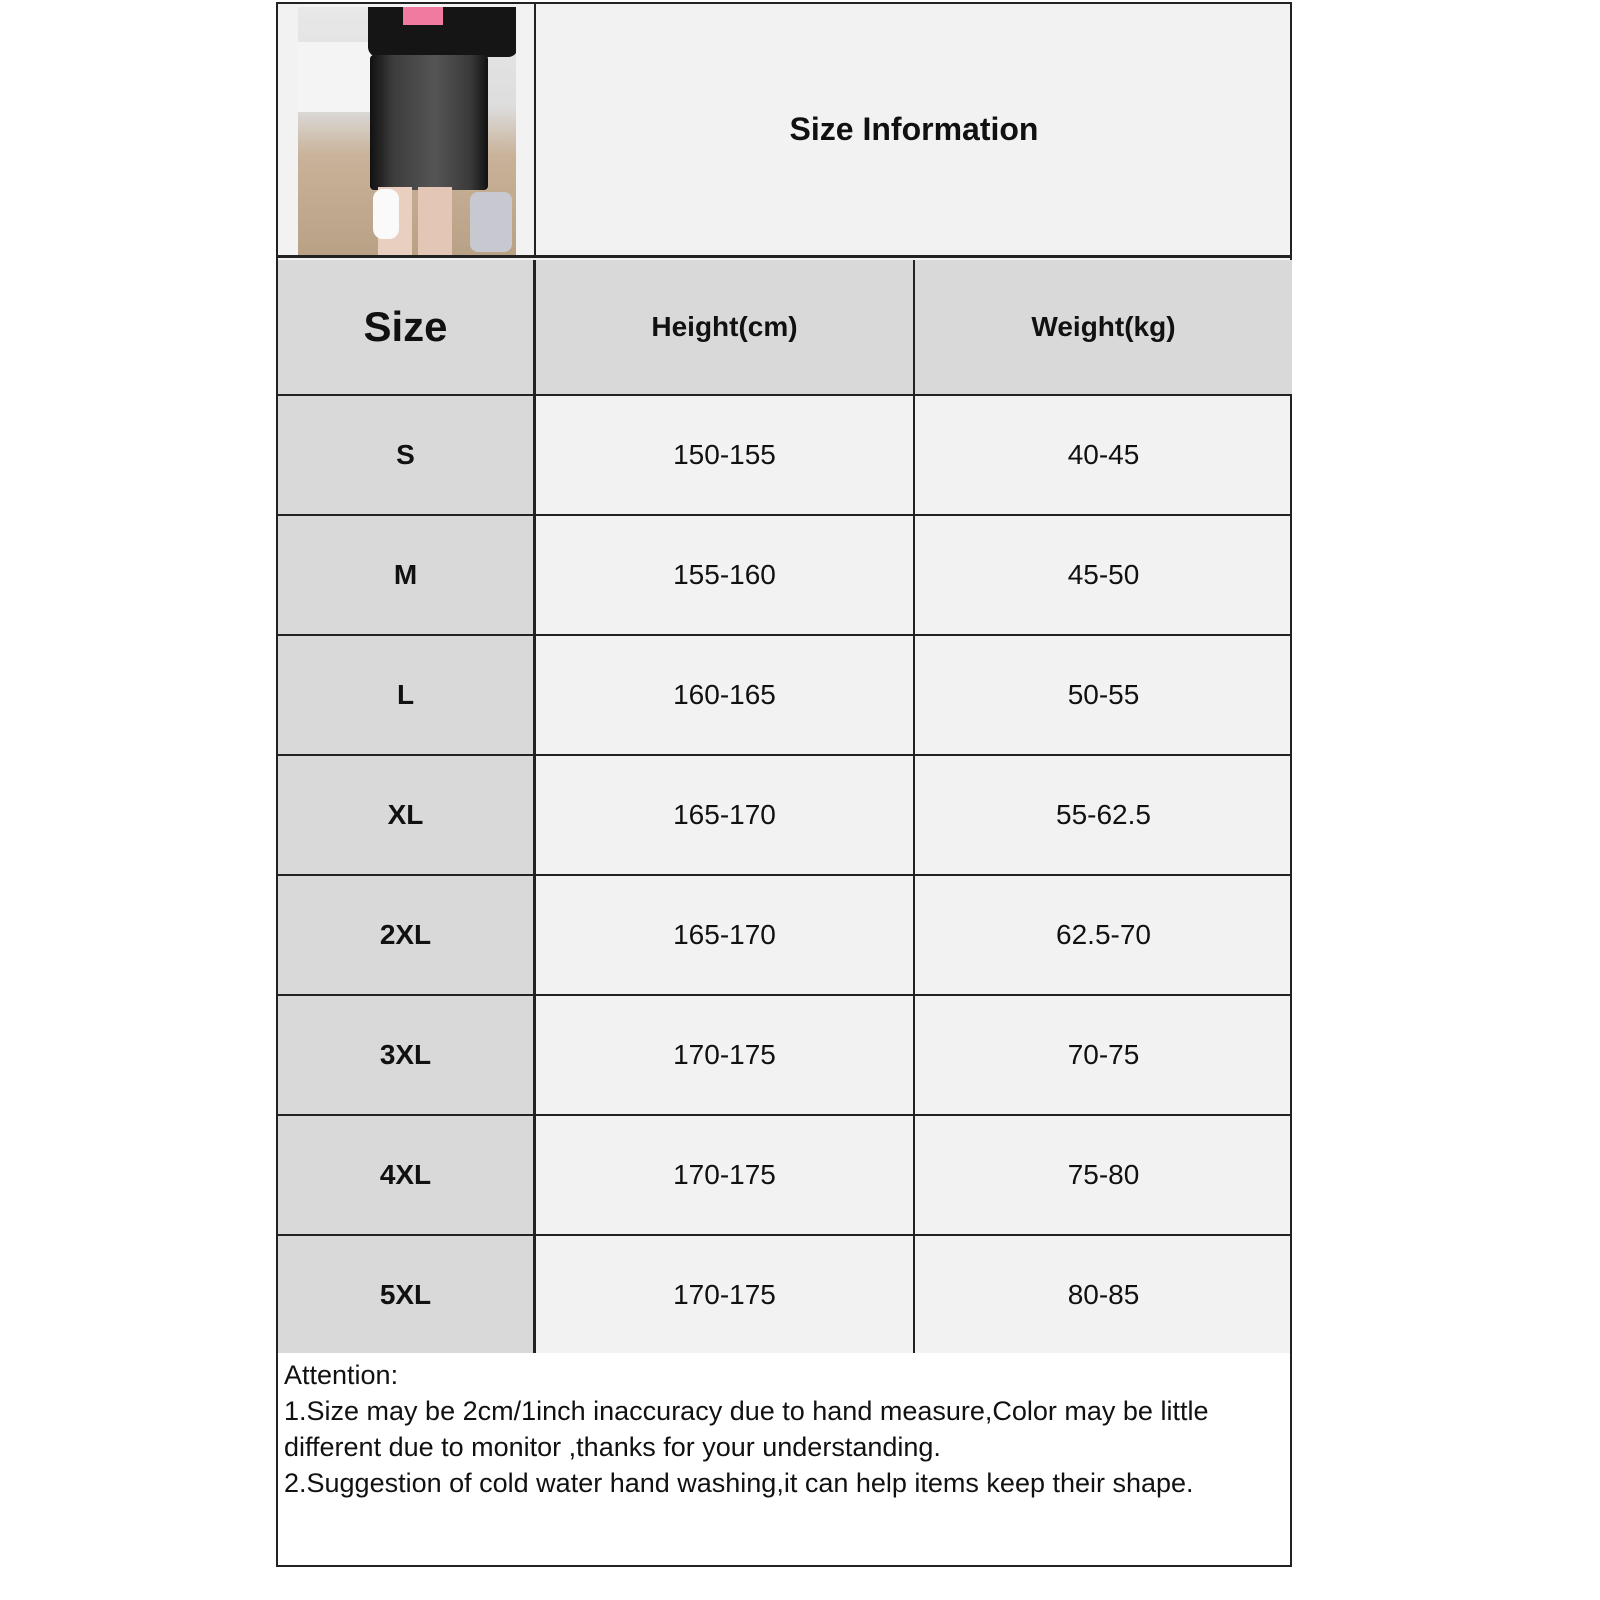  I want to click on cell-size: 2XL, so click(407, 936).